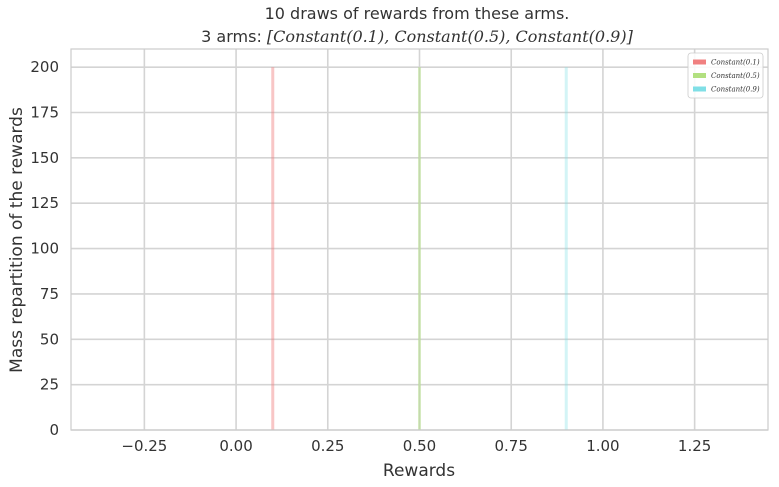 This screenshot has height=487, width=779. I want to click on x-axis-label: Rewards, so click(419, 471).